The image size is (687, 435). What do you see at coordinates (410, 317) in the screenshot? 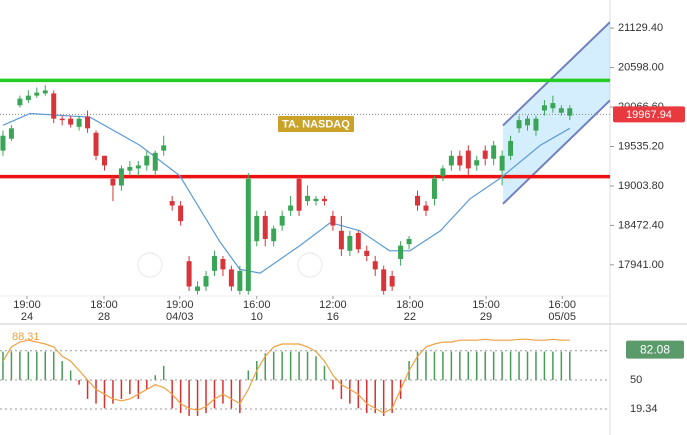
I see `x-tick-date: 22` at bounding box center [410, 317].